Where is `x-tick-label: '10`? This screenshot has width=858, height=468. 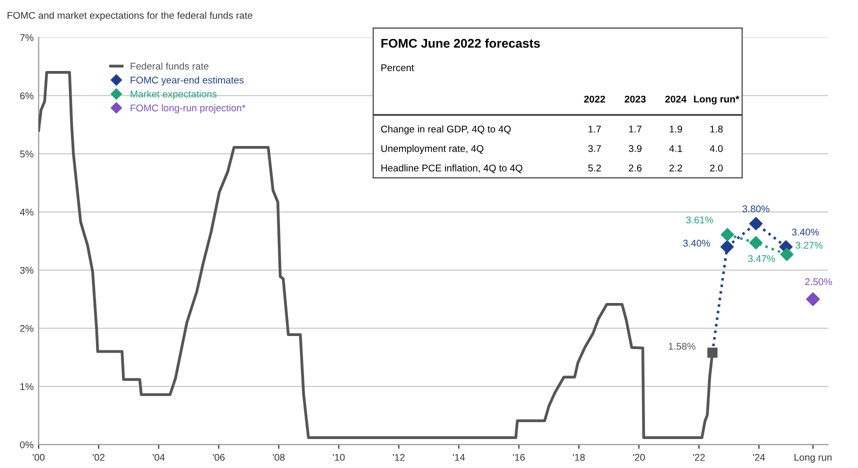
x-tick-label: '10 is located at coordinates (338, 457).